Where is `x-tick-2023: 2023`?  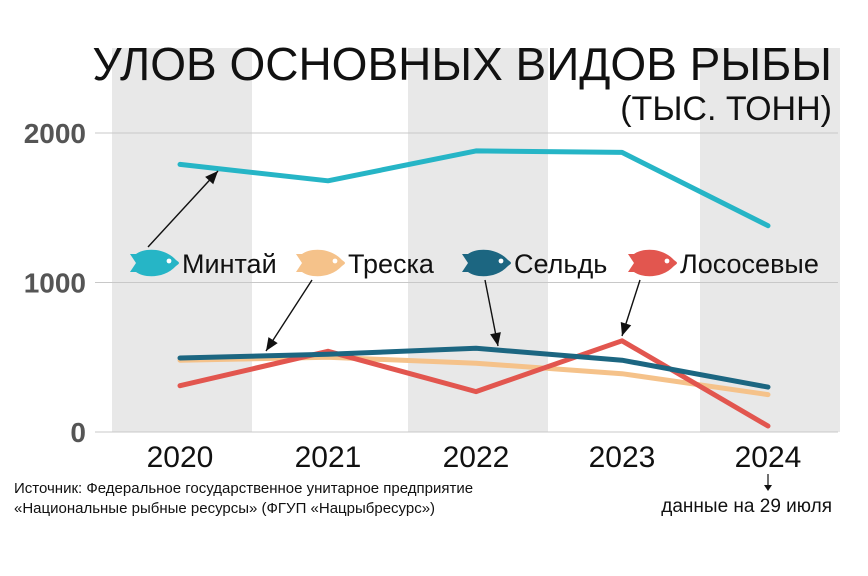
x-tick-2023: 2023 is located at coordinates (622, 457).